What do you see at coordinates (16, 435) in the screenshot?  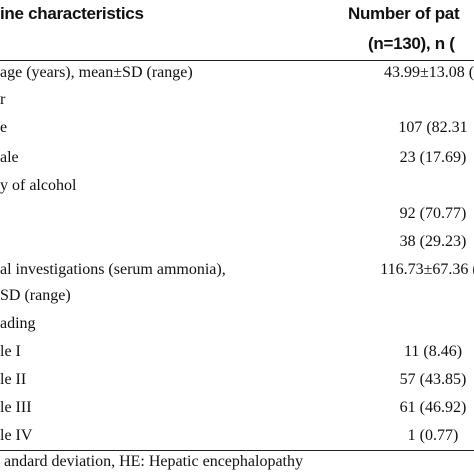 I see `row-label: le IV` at bounding box center [16, 435].